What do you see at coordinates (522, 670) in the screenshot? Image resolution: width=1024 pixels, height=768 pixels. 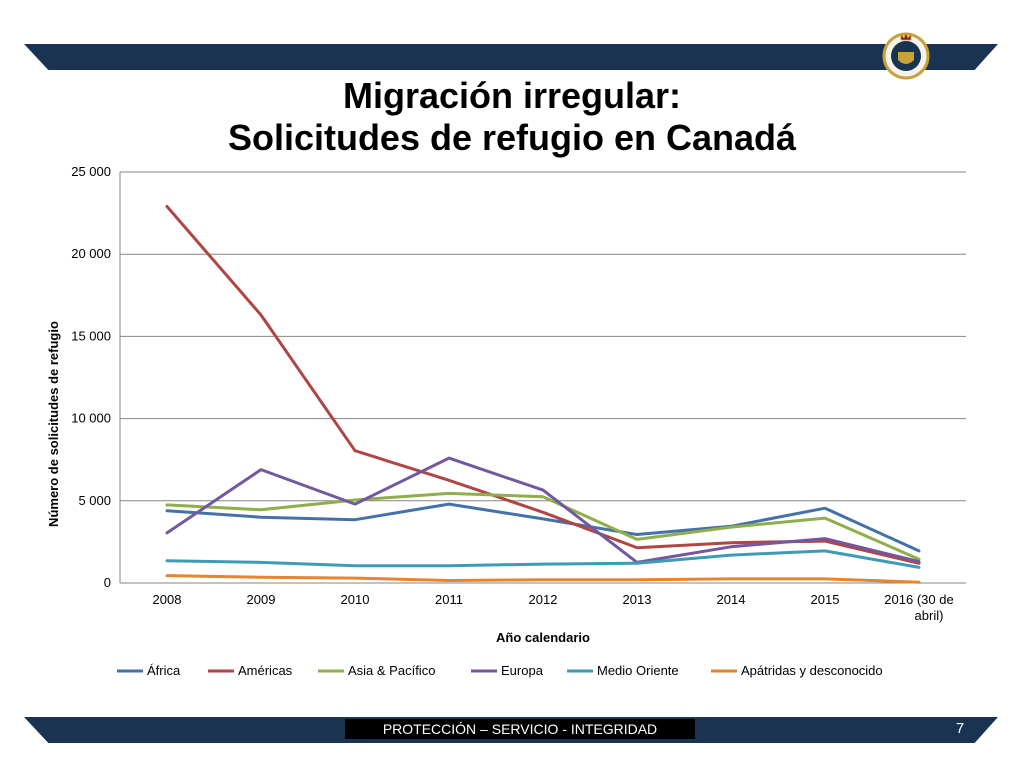 I see `legend-label: Europa` at bounding box center [522, 670].